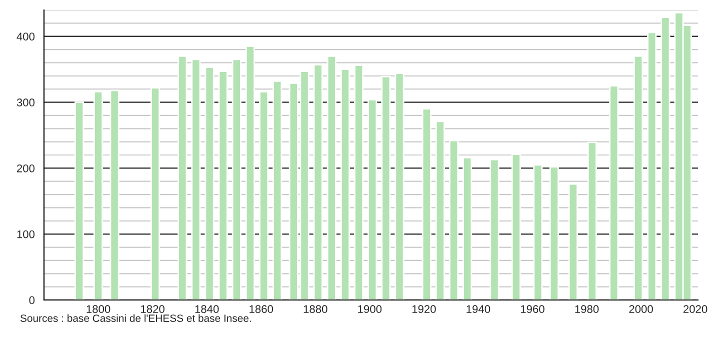 The height and width of the screenshot is (340, 710). I want to click on x-tick-label: 1960, so click(532, 309).